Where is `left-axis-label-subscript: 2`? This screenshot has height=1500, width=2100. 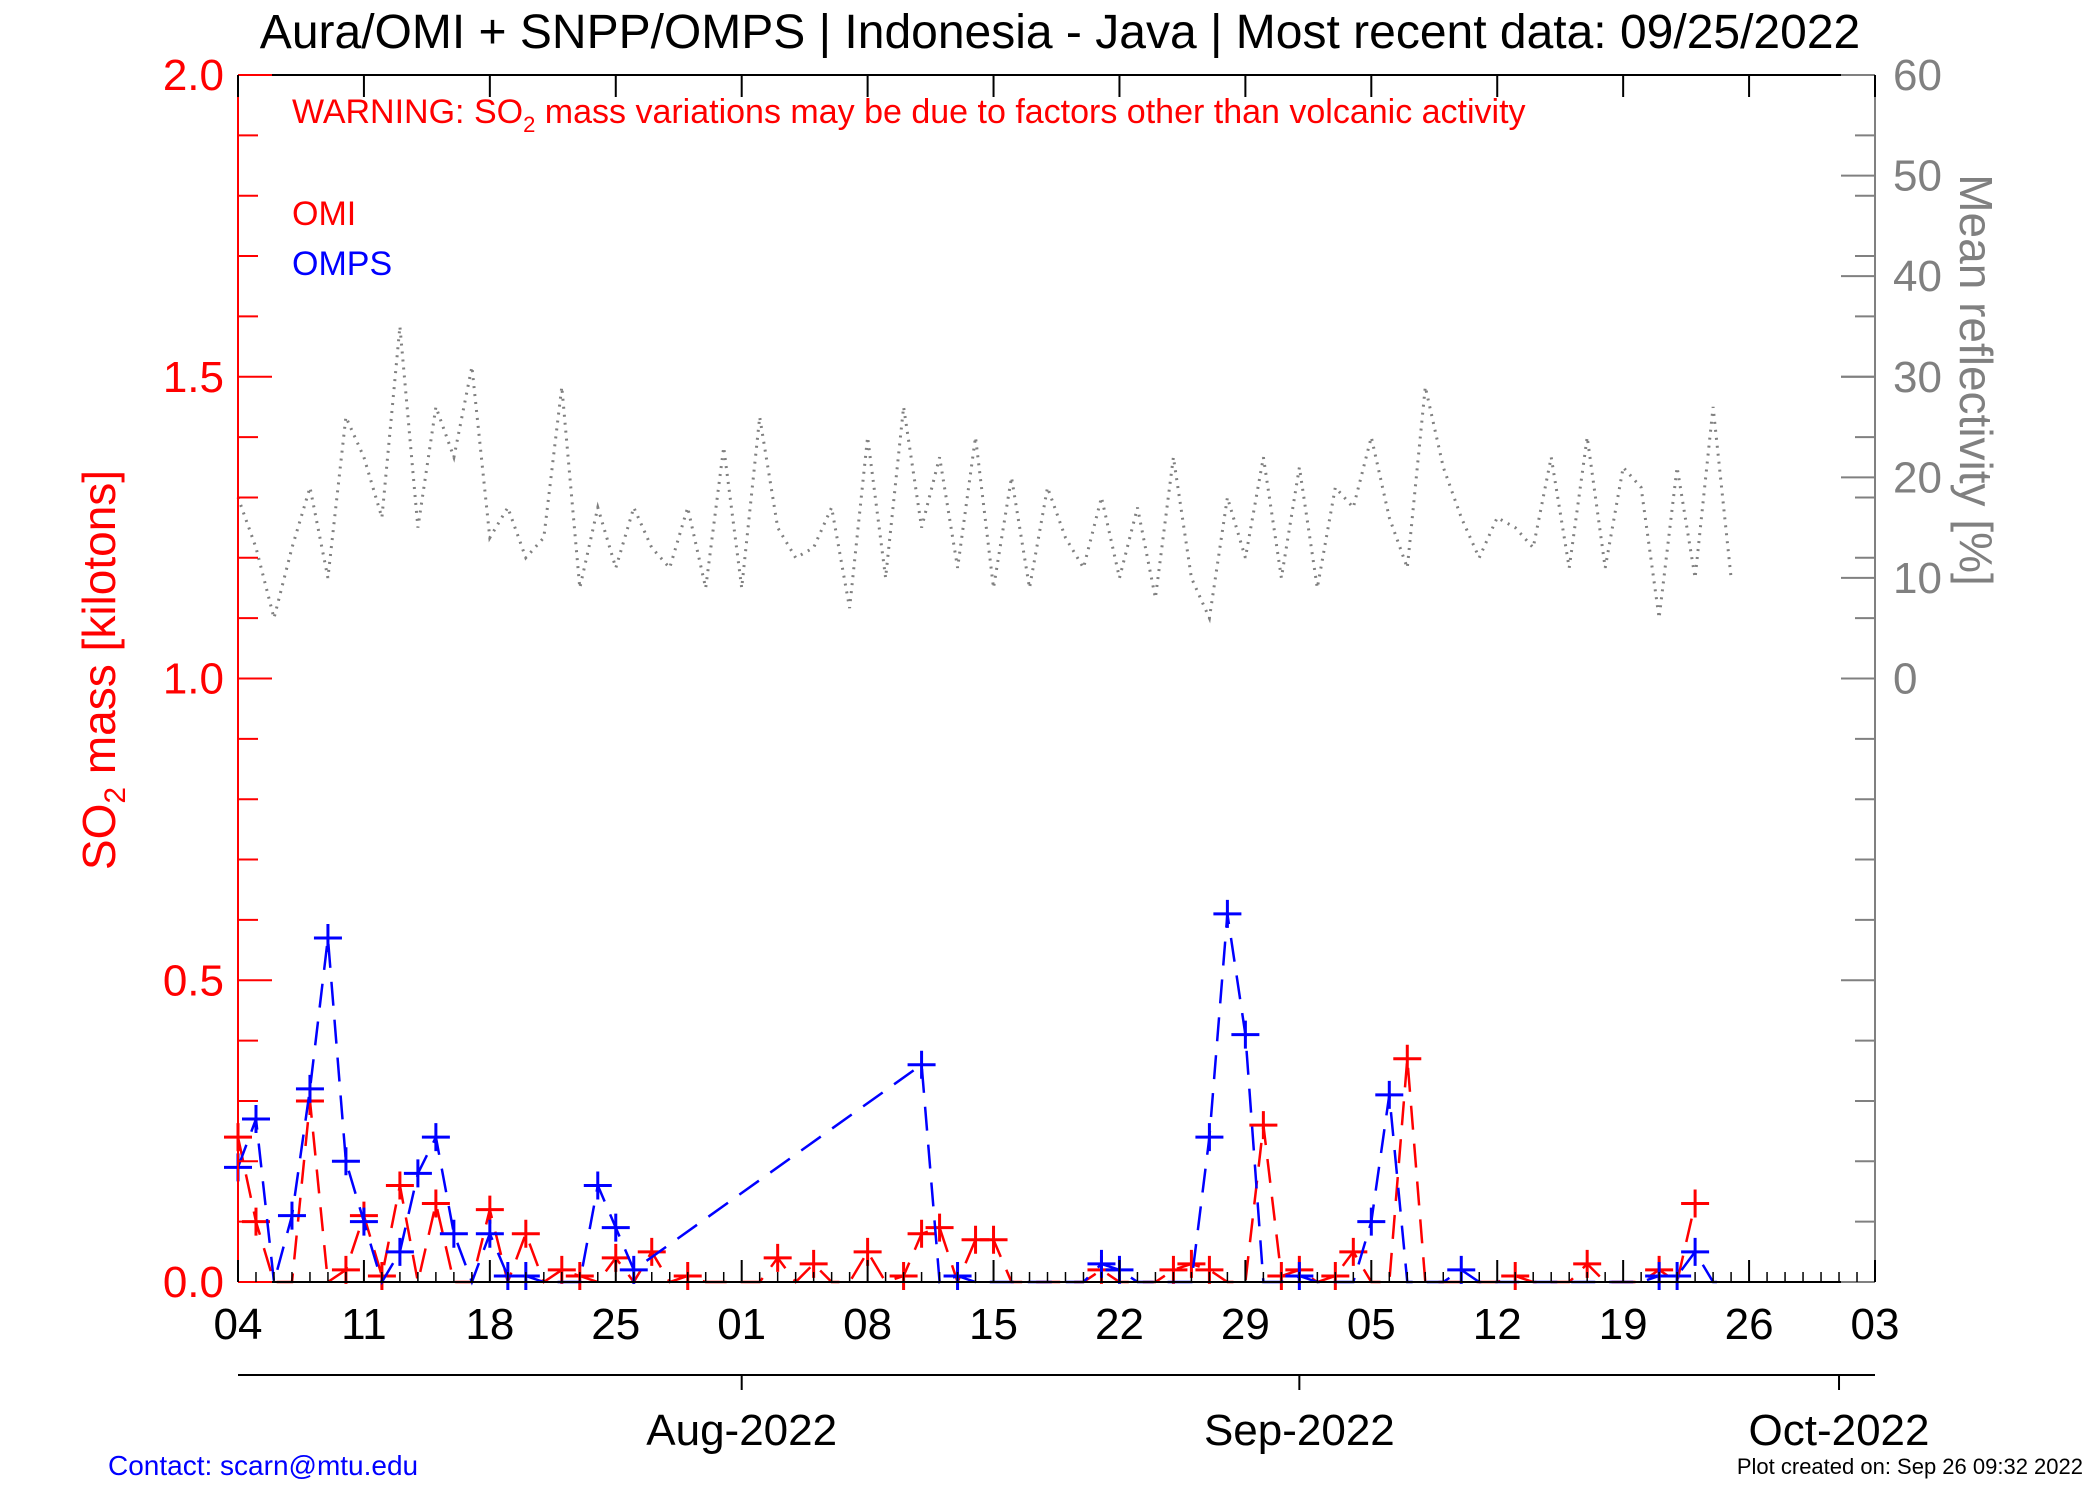
left-axis-label-subscript: 2 is located at coordinates (115, 795).